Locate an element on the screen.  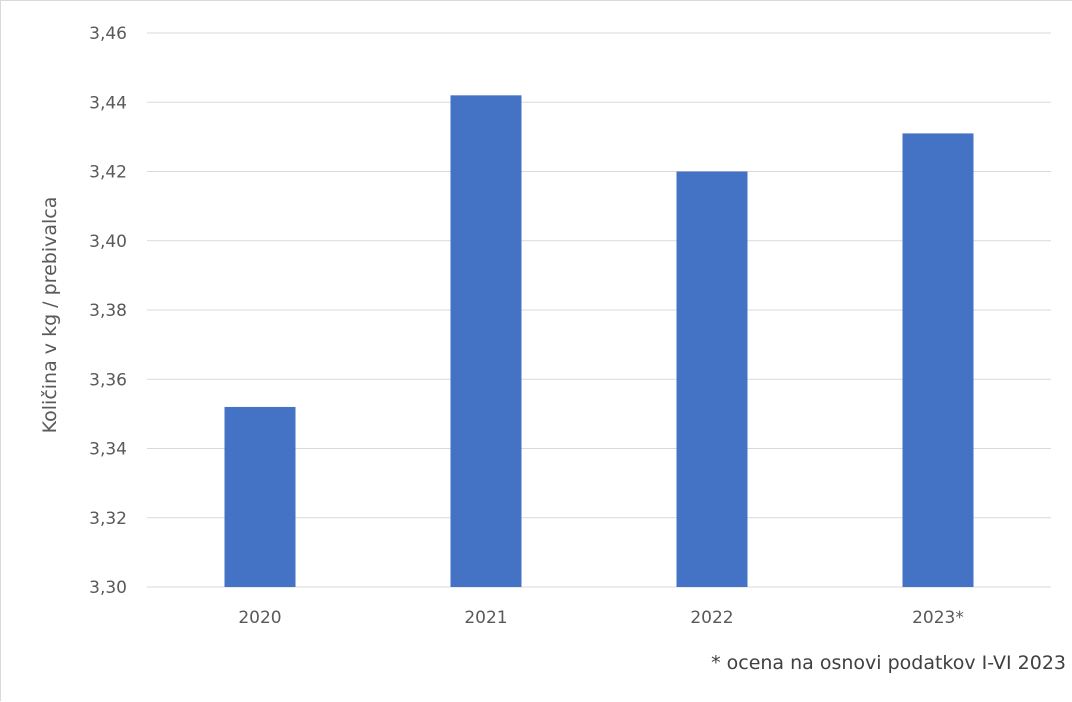
bar-2021 is located at coordinates (486, 341).